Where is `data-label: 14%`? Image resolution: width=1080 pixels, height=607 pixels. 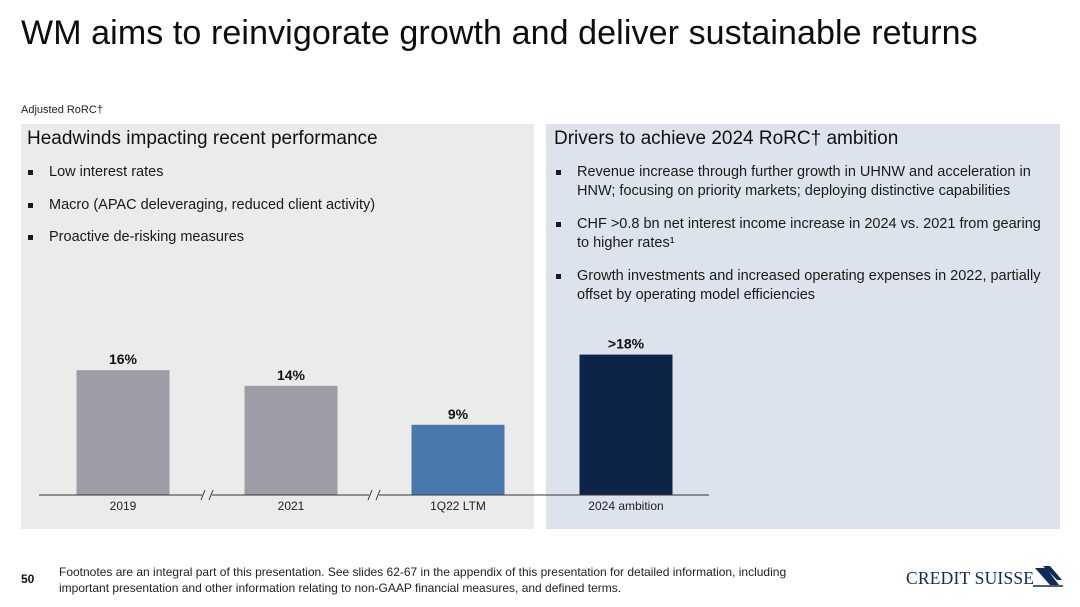 data-label: 14% is located at coordinates (291, 375).